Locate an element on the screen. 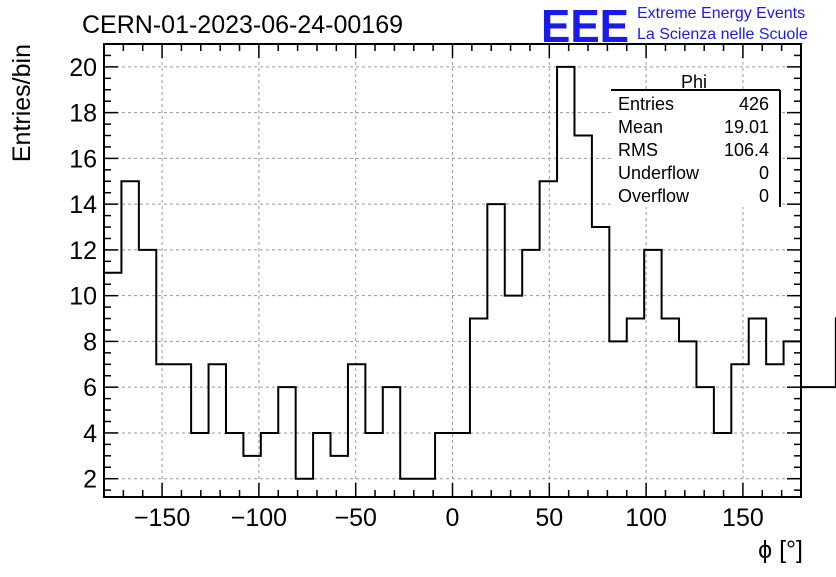 This screenshot has height=577, width=836. stats-value-mean: 19.01 is located at coordinates (746, 127).